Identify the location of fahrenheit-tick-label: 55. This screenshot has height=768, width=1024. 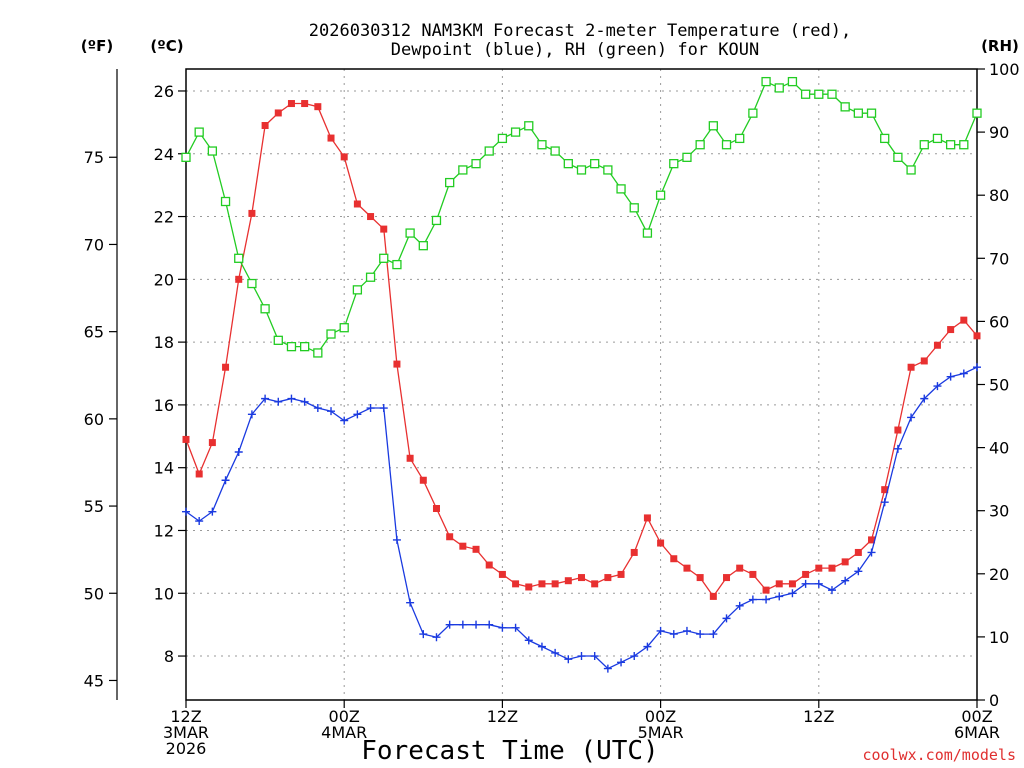
(94, 506).